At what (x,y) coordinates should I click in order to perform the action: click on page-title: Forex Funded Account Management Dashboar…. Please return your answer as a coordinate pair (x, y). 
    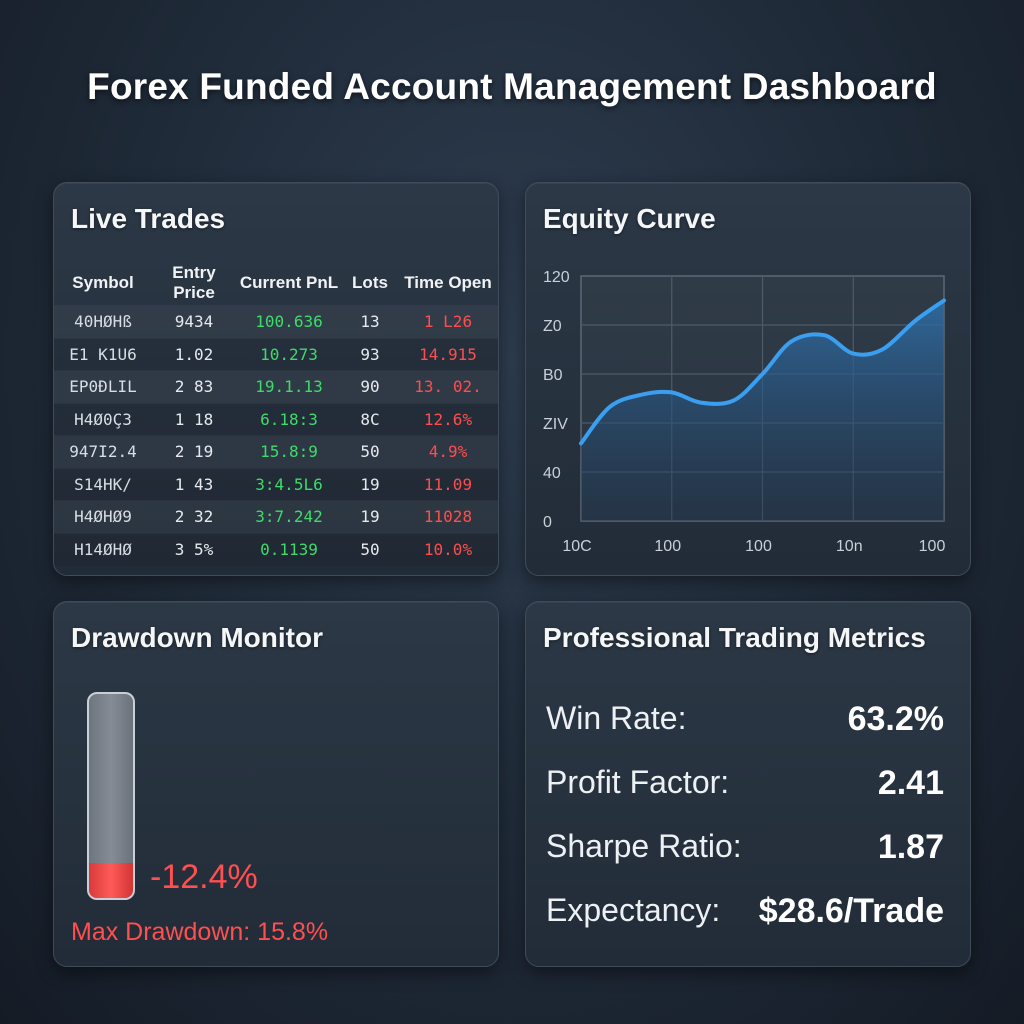
    Looking at the image, I should click on (512, 86).